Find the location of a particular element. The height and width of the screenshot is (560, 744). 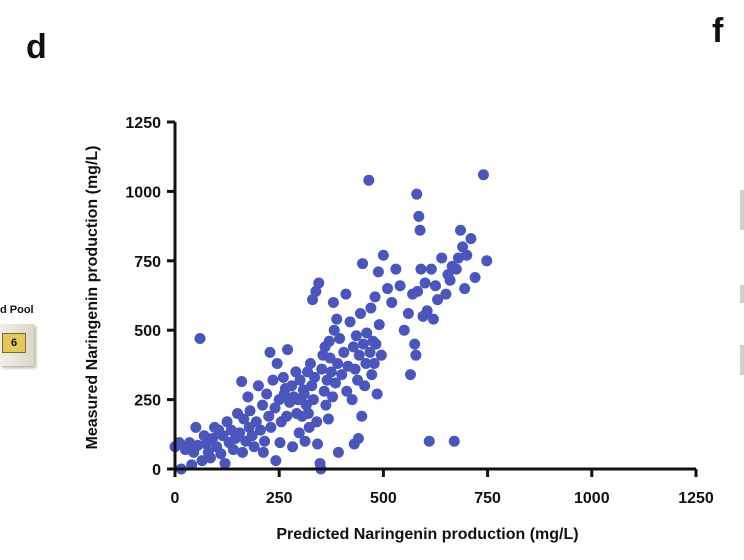

side-panel-box: 6 is located at coordinates (17, 345).